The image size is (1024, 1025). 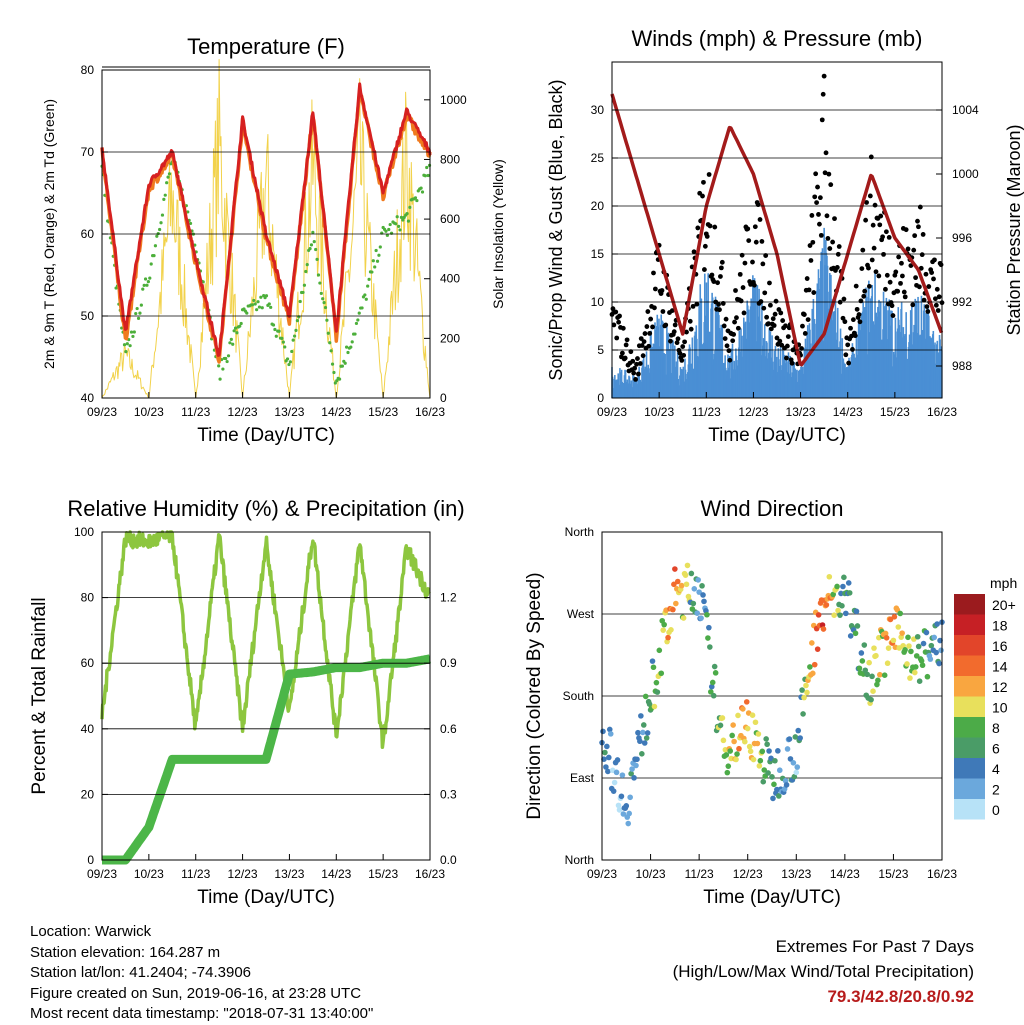 I want to click on y-tick-label: 25, so click(x=598, y=158).